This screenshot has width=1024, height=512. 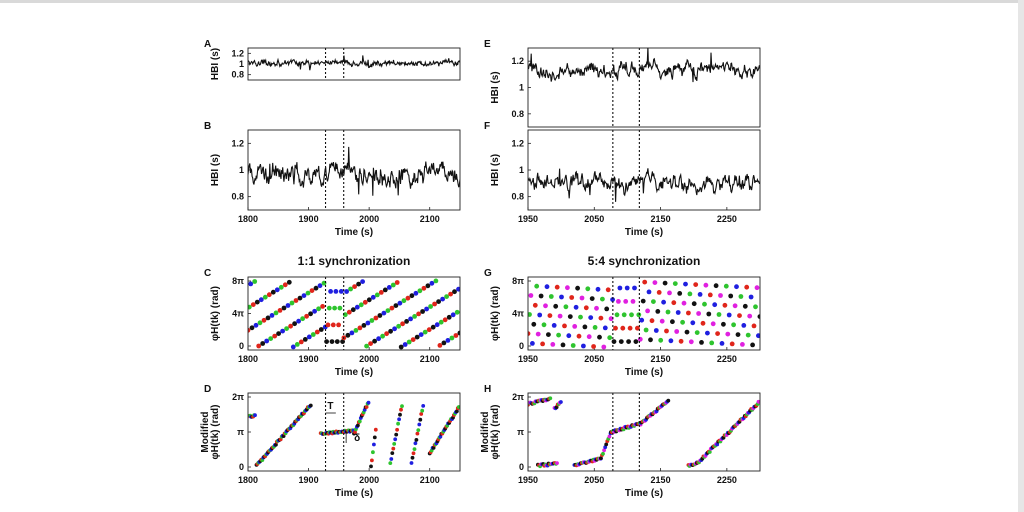 I want to click on ytick-label-G-1: 4π, so click(x=518, y=314).